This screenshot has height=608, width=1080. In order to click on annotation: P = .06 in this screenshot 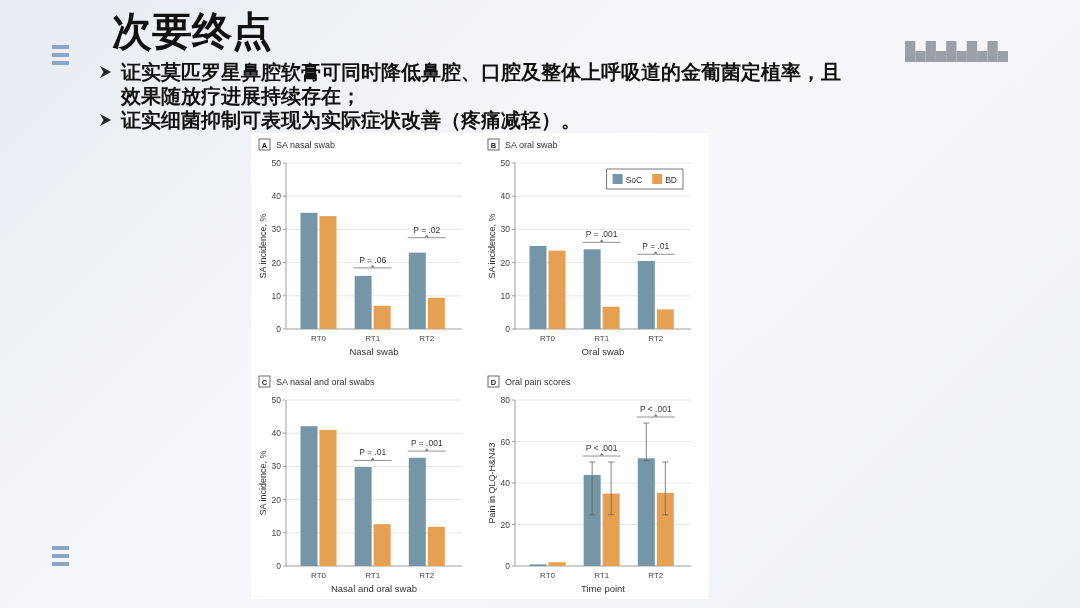, I will do `click(373, 259)`.